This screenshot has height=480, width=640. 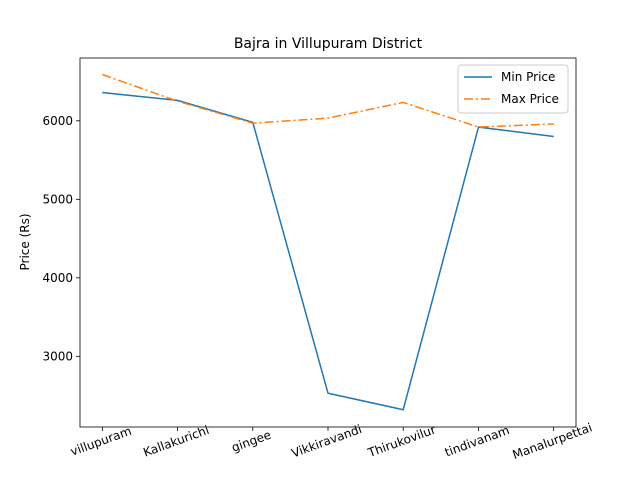 What do you see at coordinates (57, 356) in the screenshot?
I see `y-tick-label: 3000` at bounding box center [57, 356].